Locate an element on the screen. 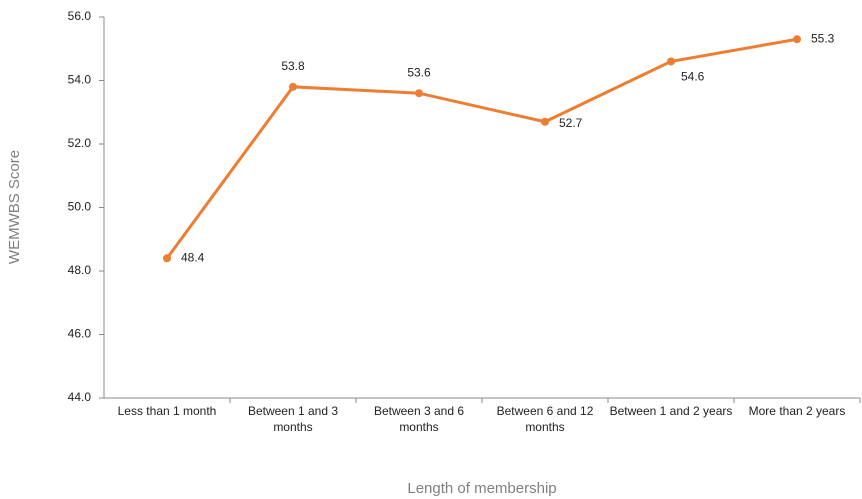 Image resolution: width=862 pixels, height=499 pixels. y-tick-label: 54.0 is located at coordinates (80, 80).